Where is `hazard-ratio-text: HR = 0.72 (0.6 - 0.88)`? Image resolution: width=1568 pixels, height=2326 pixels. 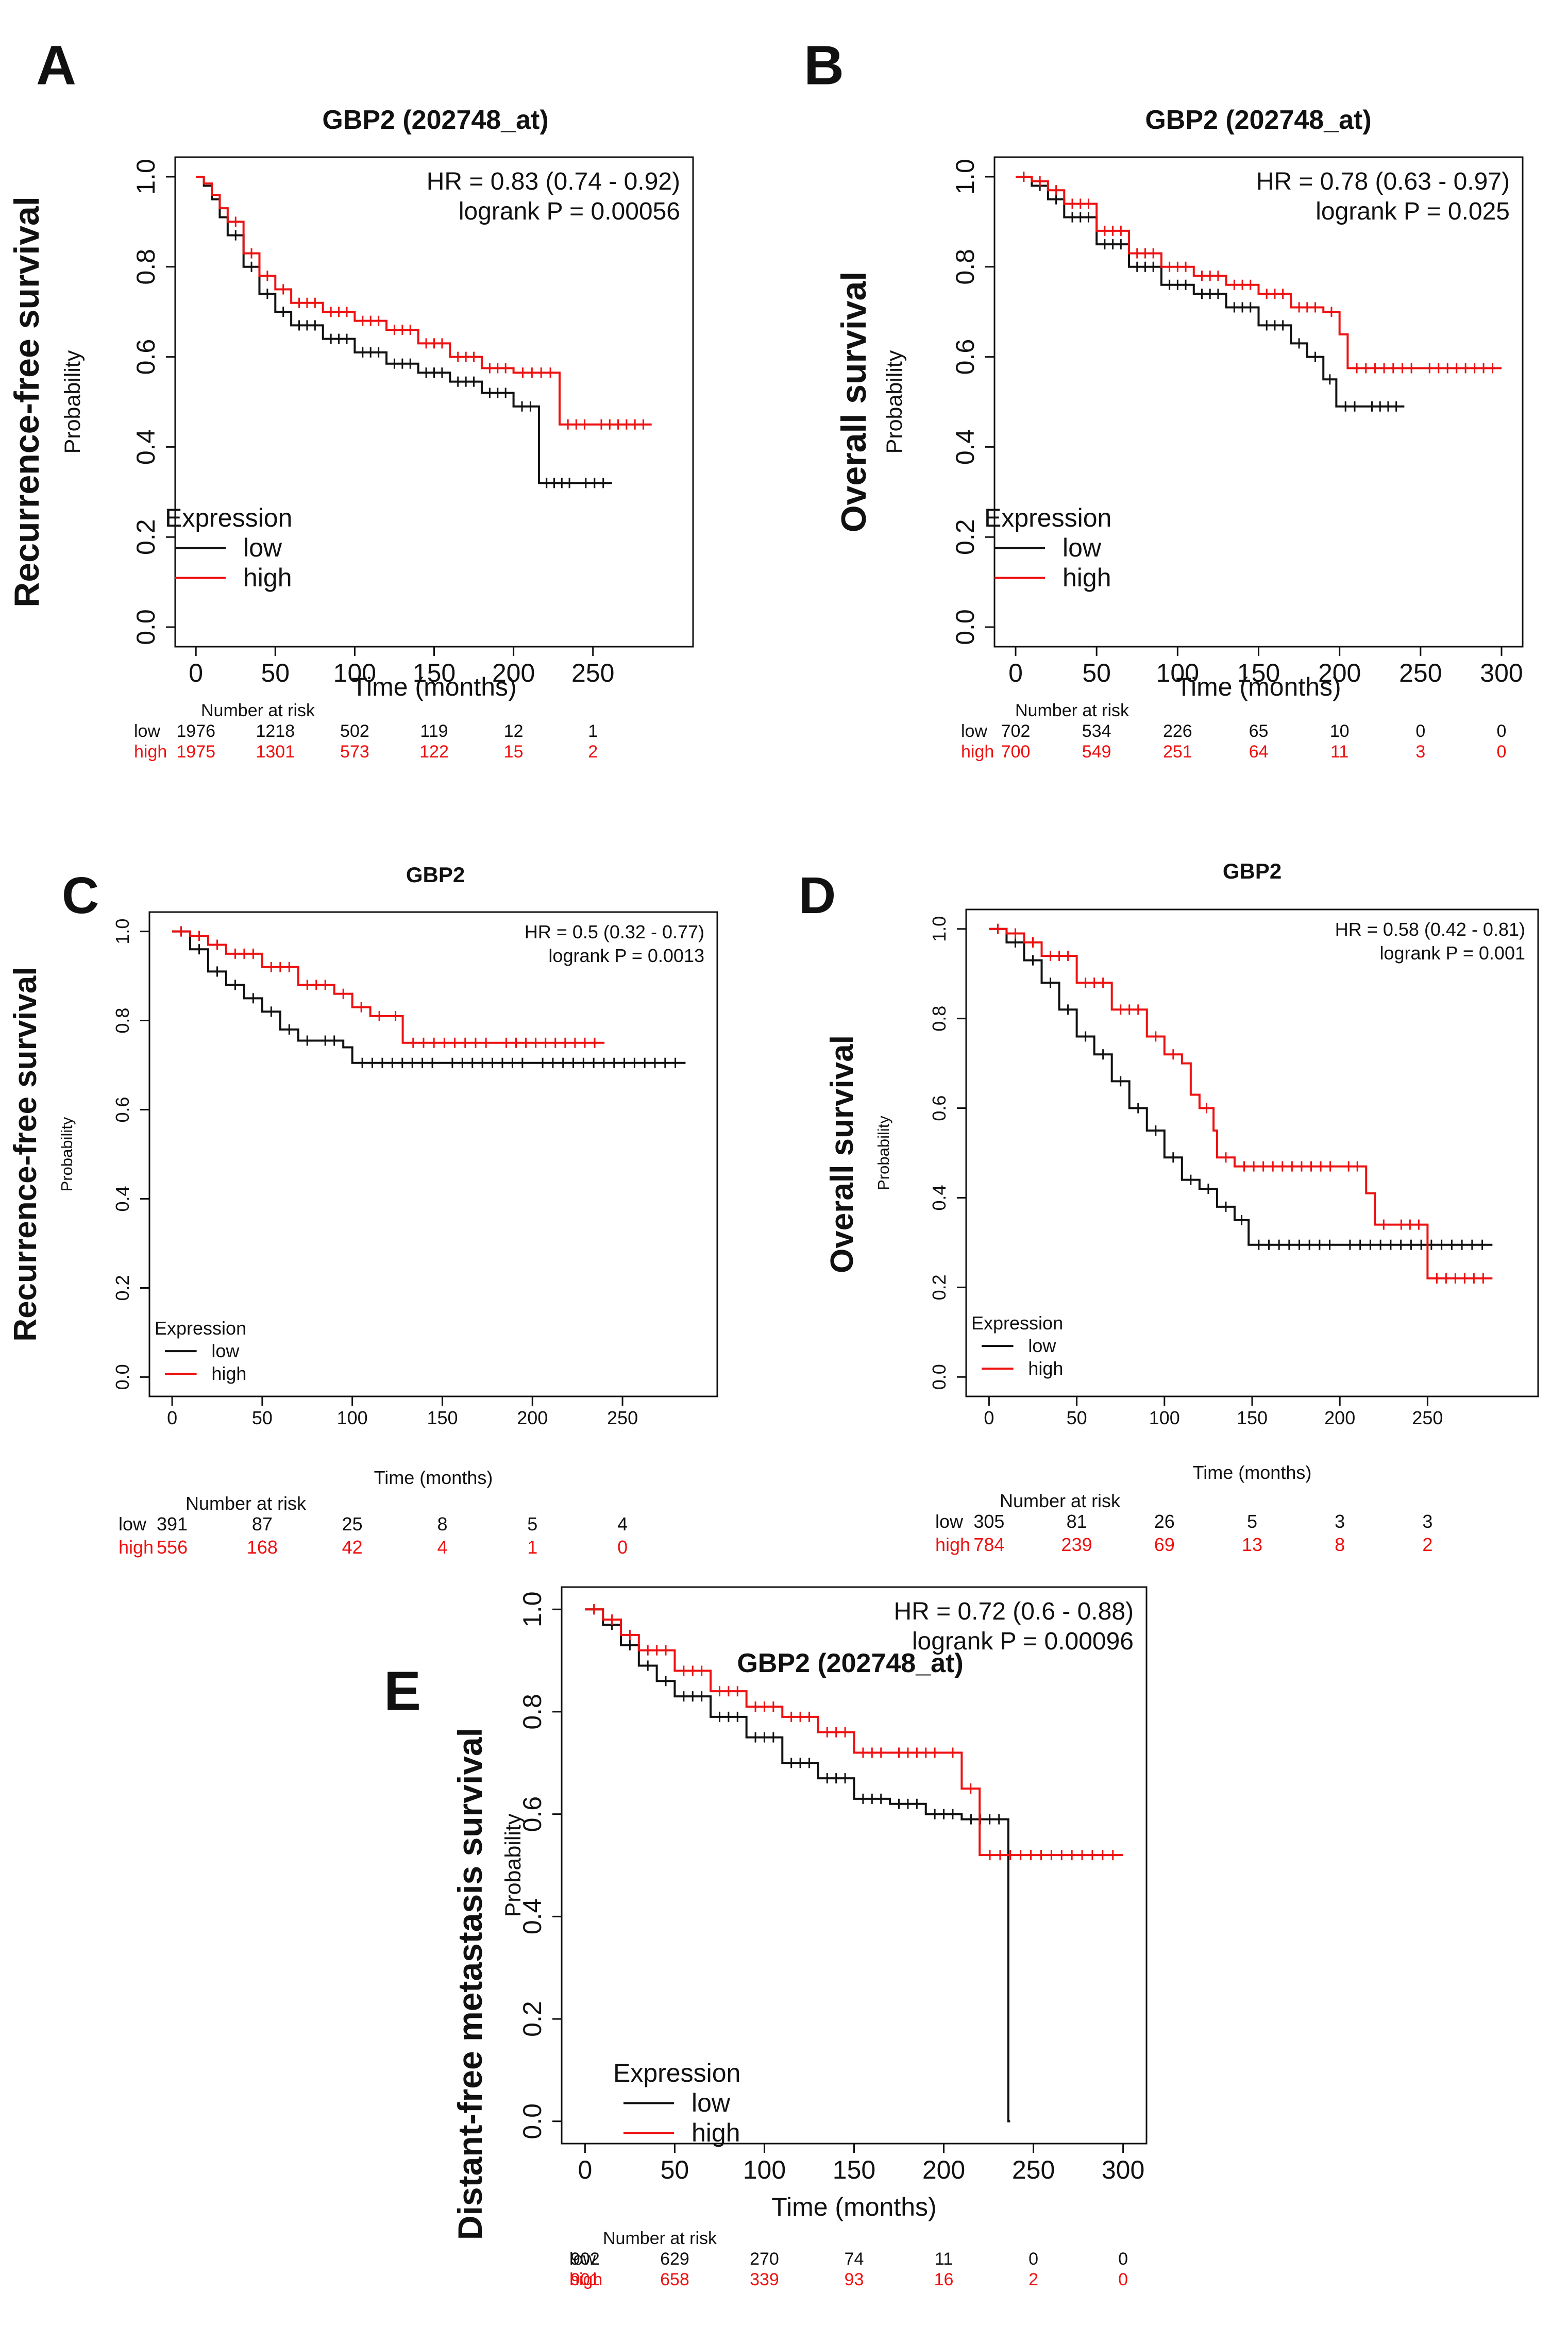 hazard-ratio-text: HR = 0.72 (0.6 - 0.88) is located at coordinates (1013, 1612).